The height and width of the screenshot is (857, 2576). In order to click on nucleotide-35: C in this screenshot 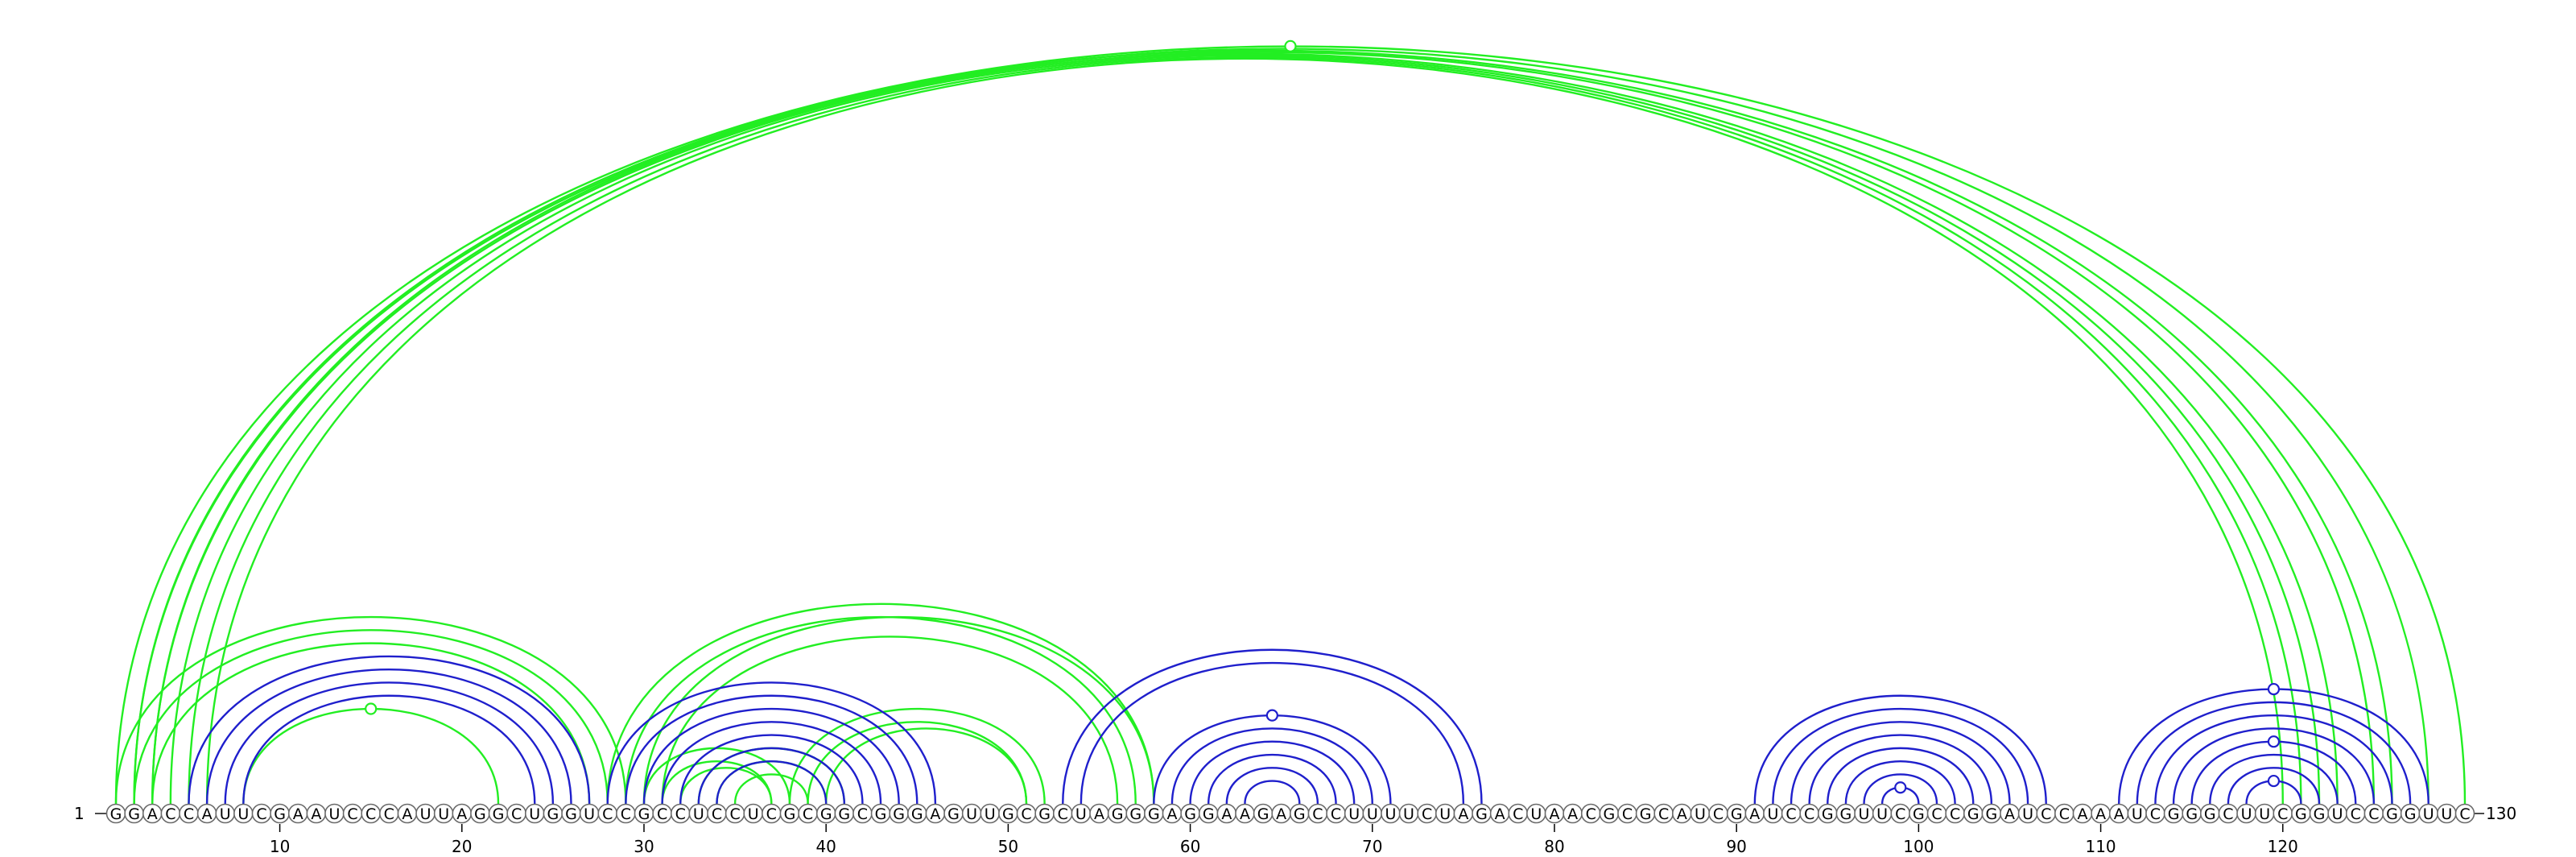, I will do `click(734, 813)`.